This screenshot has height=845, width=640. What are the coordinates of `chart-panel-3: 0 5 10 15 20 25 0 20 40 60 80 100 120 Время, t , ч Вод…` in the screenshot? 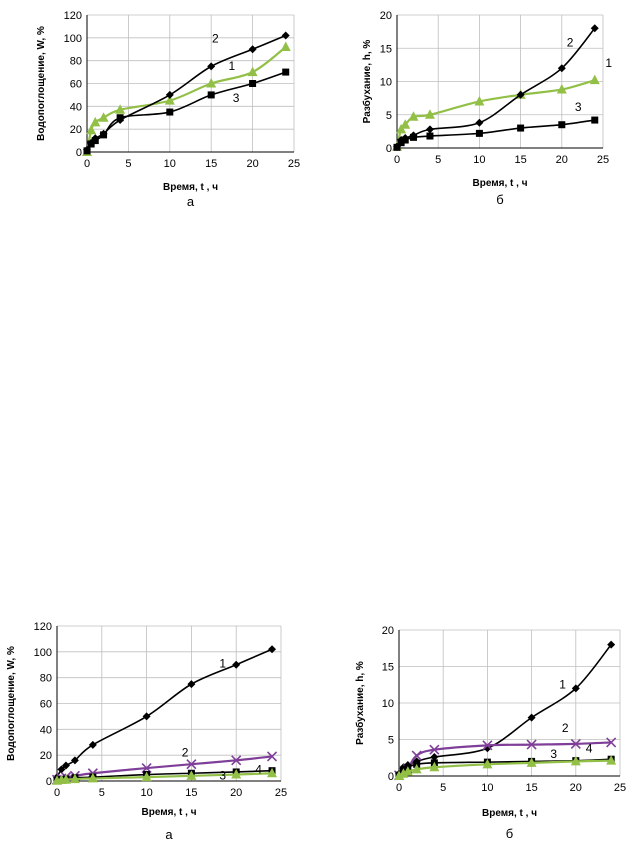 It's located at (146, 731).